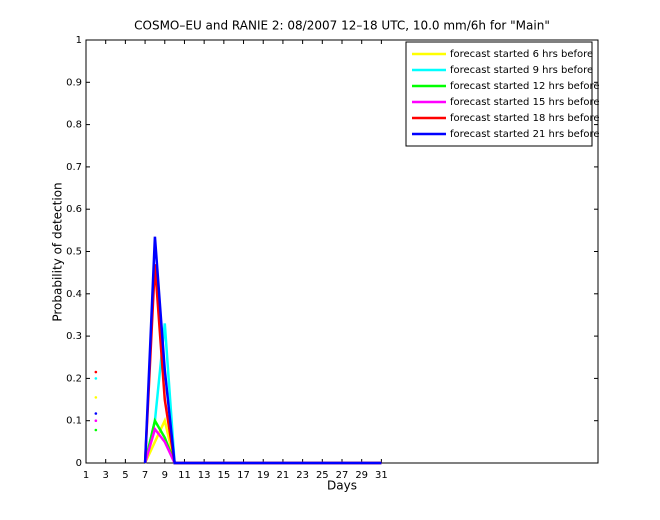 This screenshot has height=520, width=660. What do you see at coordinates (79, 463) in the screenshot?
I see `y-tick-label: 0` at bounding box center [79, 463].